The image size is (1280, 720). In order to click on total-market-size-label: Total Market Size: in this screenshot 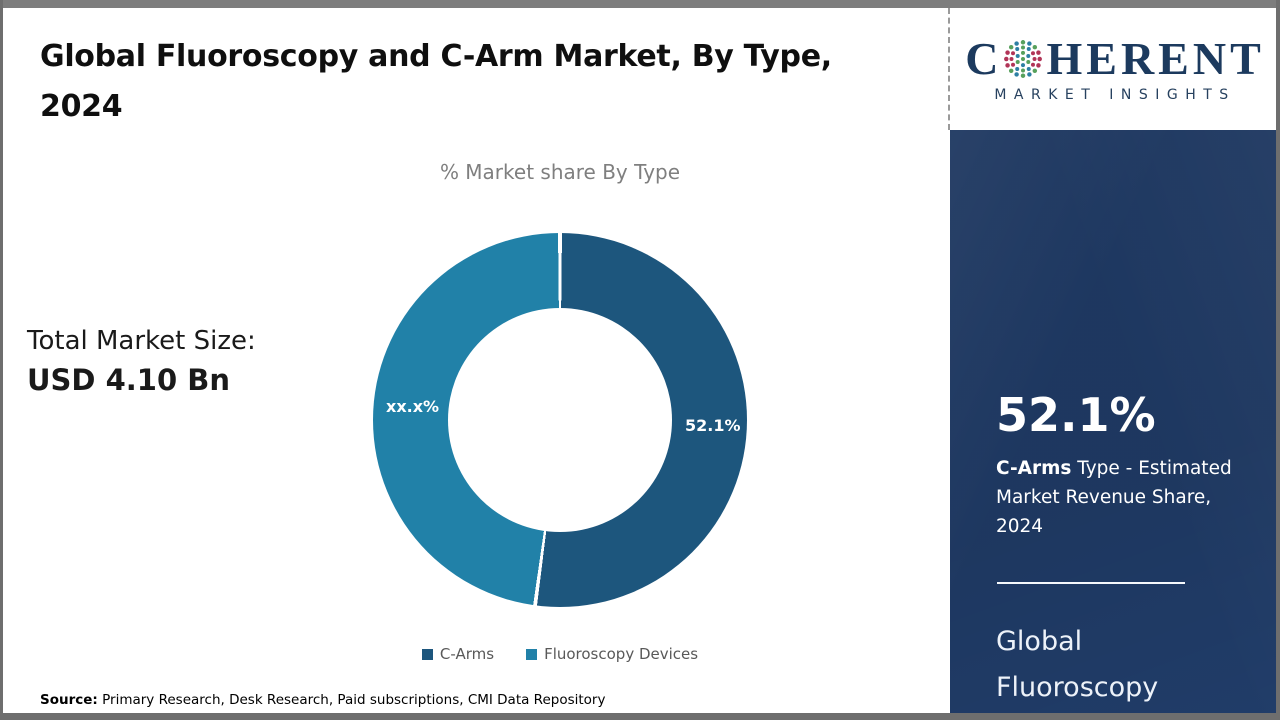, I will do `click(141, 341)`.